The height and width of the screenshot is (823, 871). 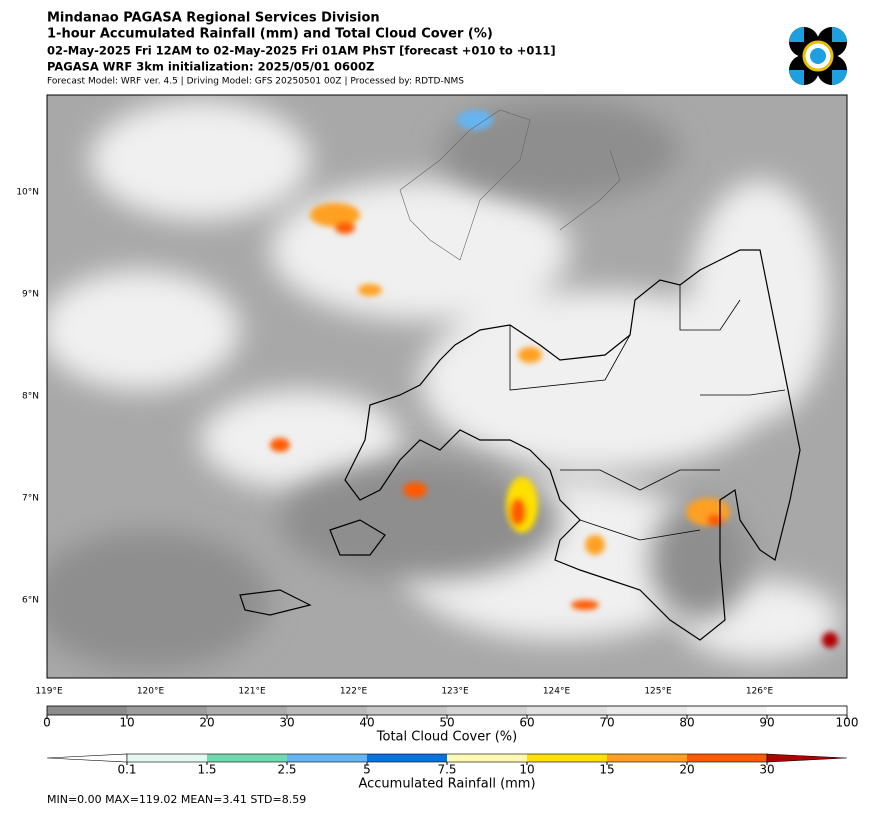 I want to click on lon-label: 124°E, so click(x=557, y=692).